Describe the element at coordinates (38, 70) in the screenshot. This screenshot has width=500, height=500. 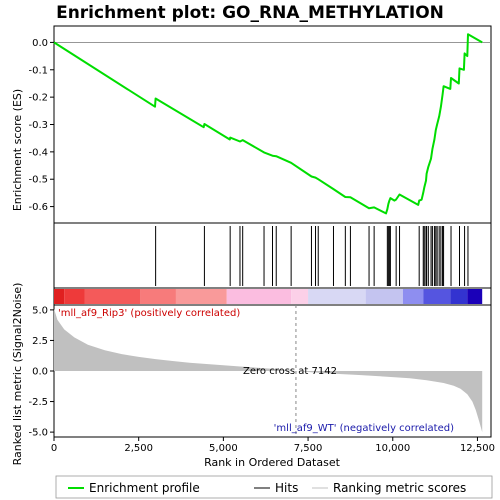
I see `es-tick-label: -0.1` at that location.